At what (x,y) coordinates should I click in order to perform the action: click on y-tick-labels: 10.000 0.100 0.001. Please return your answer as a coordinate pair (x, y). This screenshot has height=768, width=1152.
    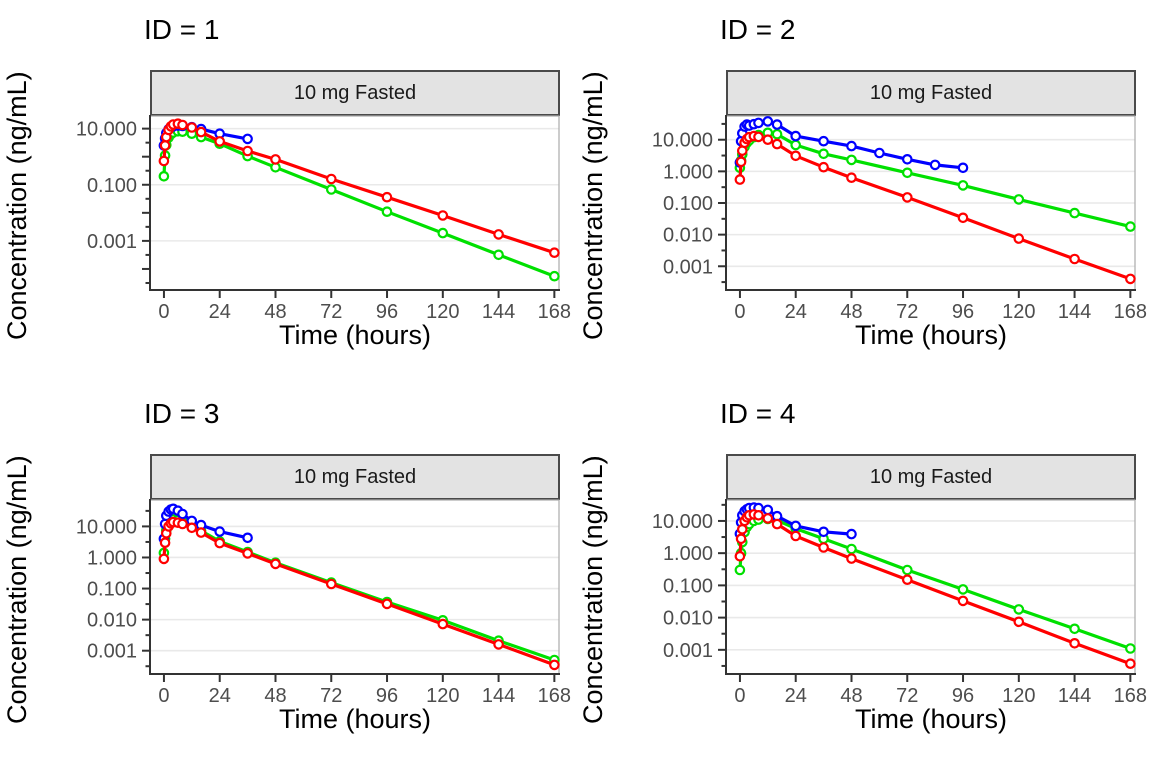
    Looking at the image, I should click on (106, 186).